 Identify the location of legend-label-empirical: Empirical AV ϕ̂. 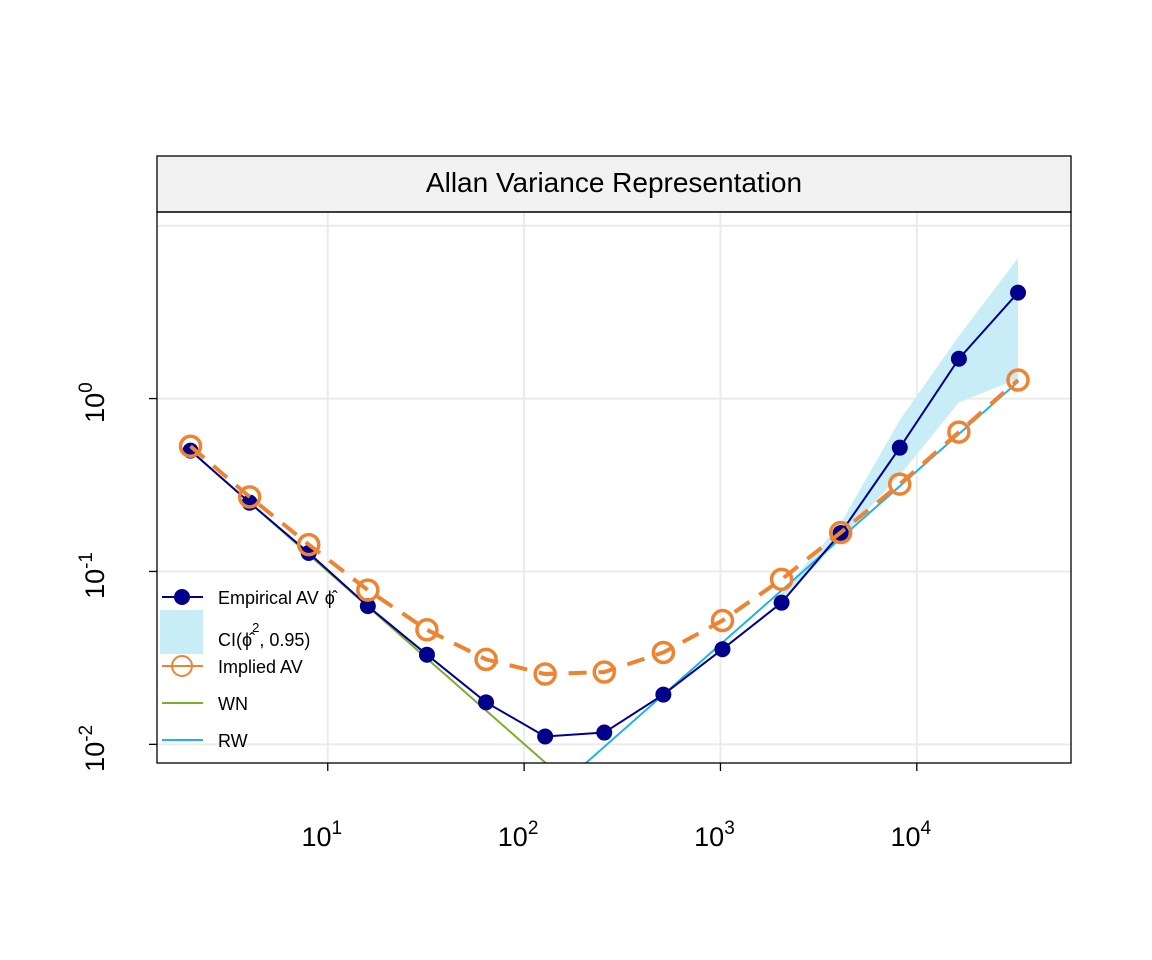
(278, 598).